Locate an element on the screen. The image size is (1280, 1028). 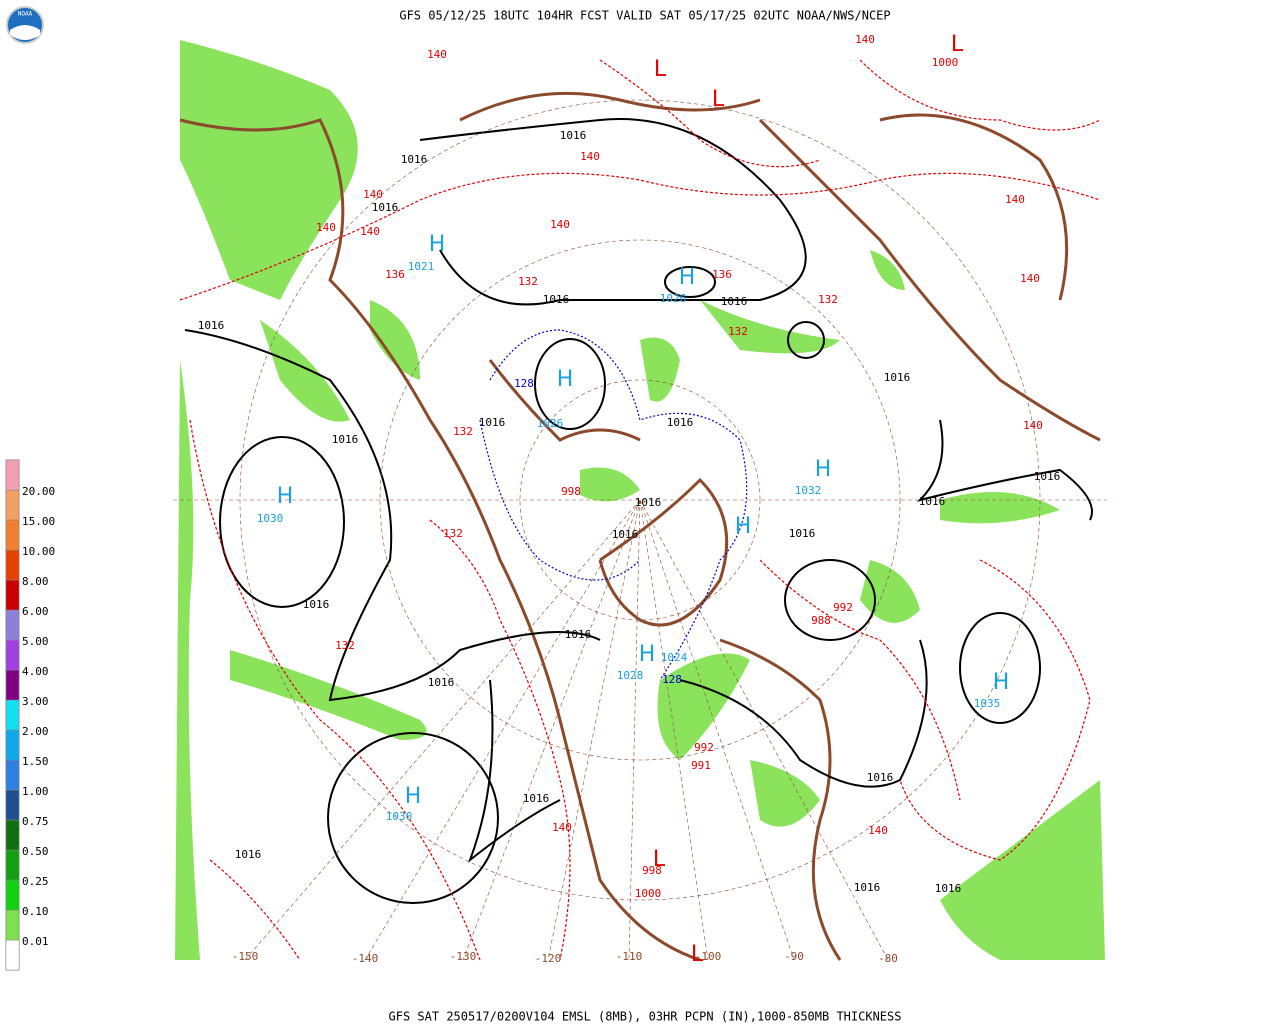
longitude-label: -130 is located at coordinates (463, 956).